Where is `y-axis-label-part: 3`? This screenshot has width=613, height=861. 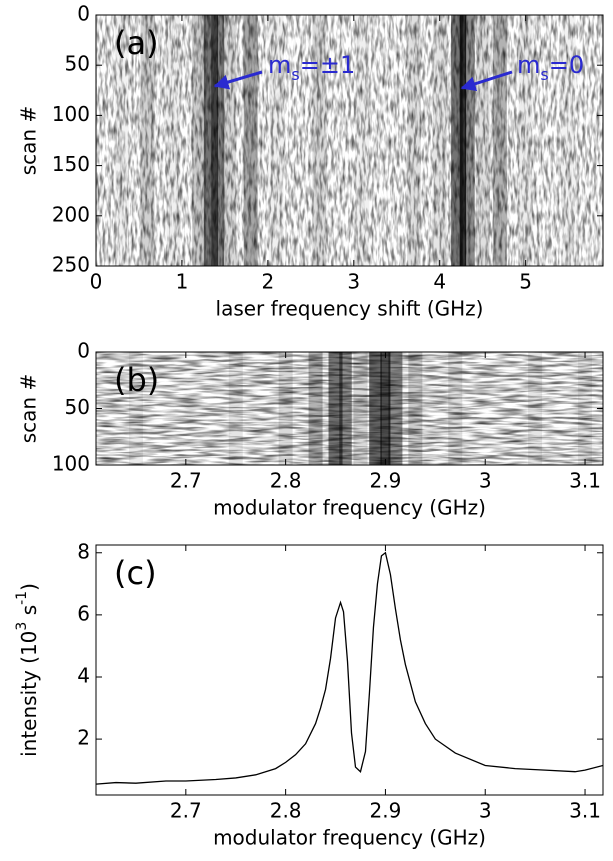 y-axis-label-part: 3 is located at coordinates (22, 626).